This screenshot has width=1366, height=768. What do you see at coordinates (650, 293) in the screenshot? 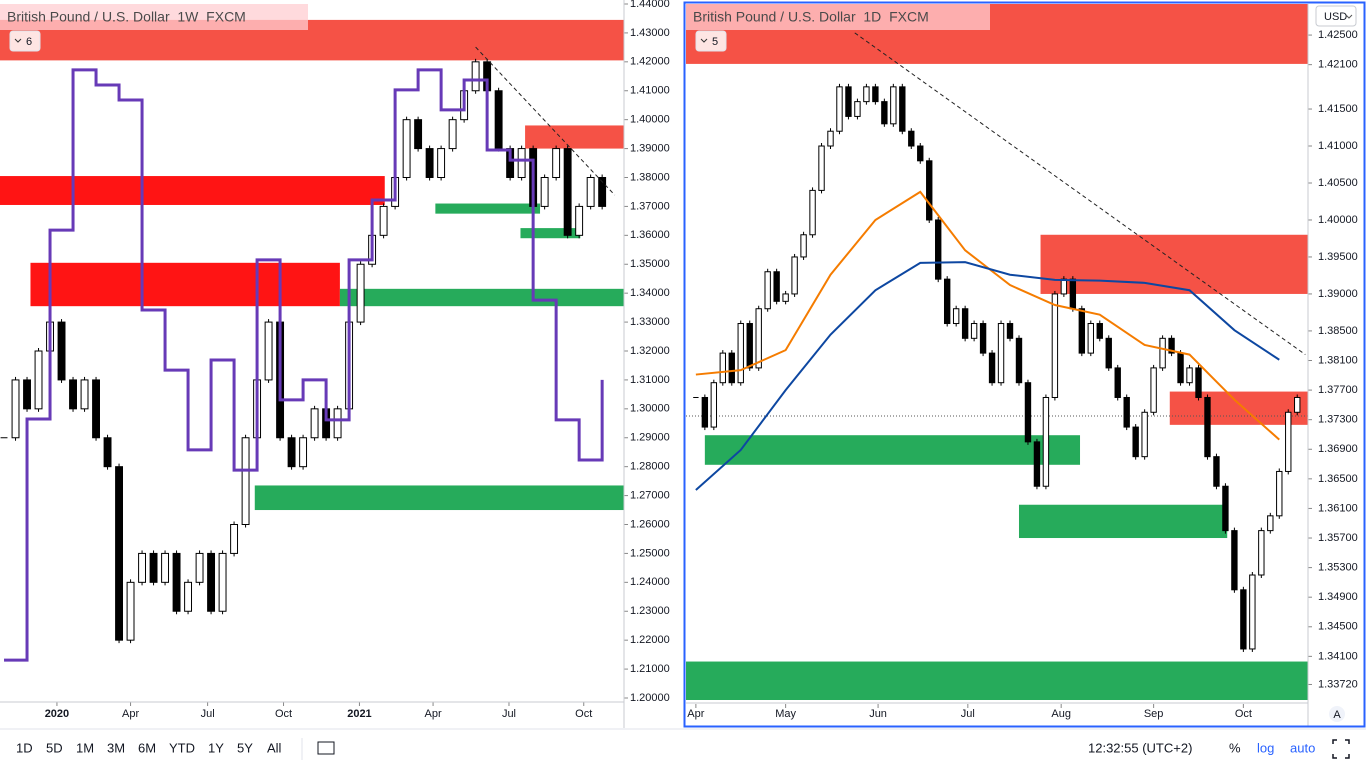
I see `y-tick-label: 1.34000` at bounding box center [650, 293].